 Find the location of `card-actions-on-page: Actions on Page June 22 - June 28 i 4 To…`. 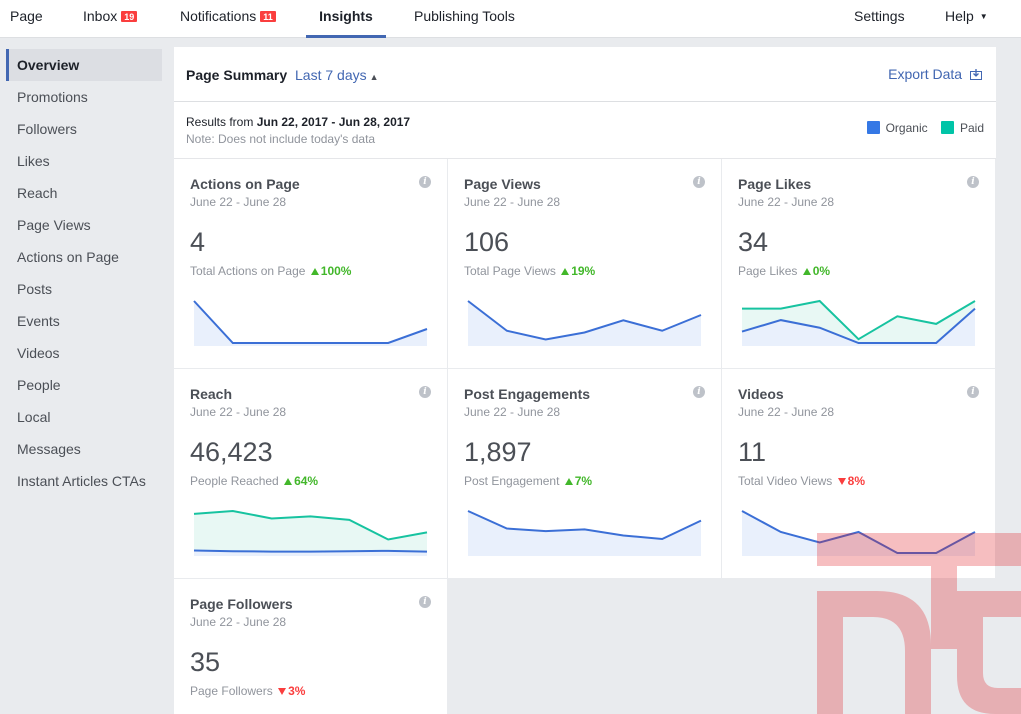

card-actions-on-page: Actions on Page June 22 - June 28 i 4 To… is located at coordinates (310, 263).